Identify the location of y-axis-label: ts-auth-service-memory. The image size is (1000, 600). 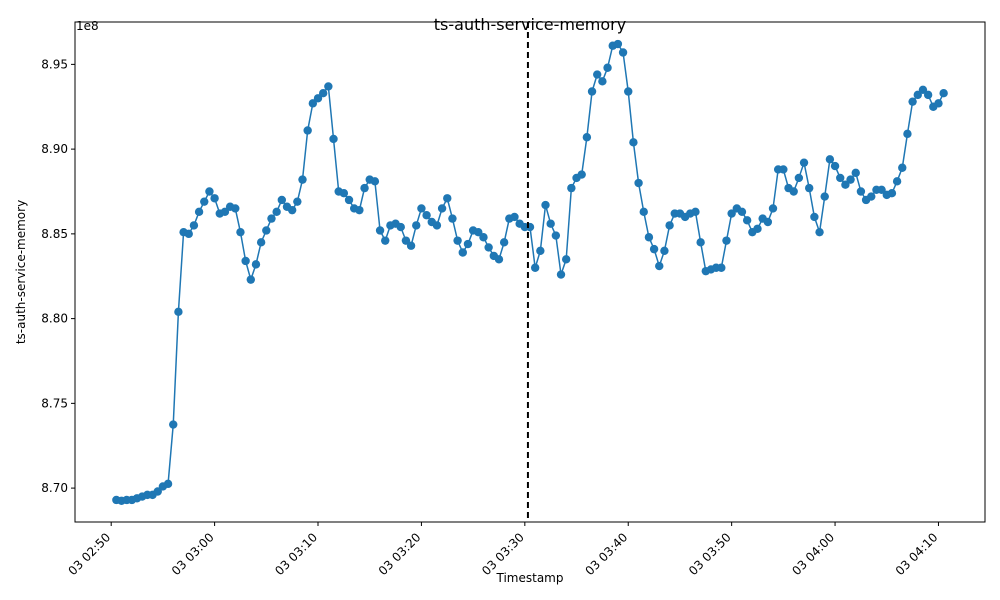
(21, 272).